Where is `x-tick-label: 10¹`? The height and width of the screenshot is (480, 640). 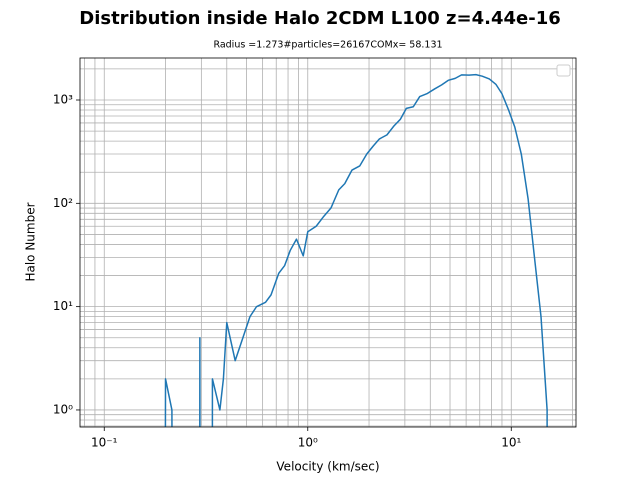 x-tick-label: 10¹ is located at coordinates (511, 443).